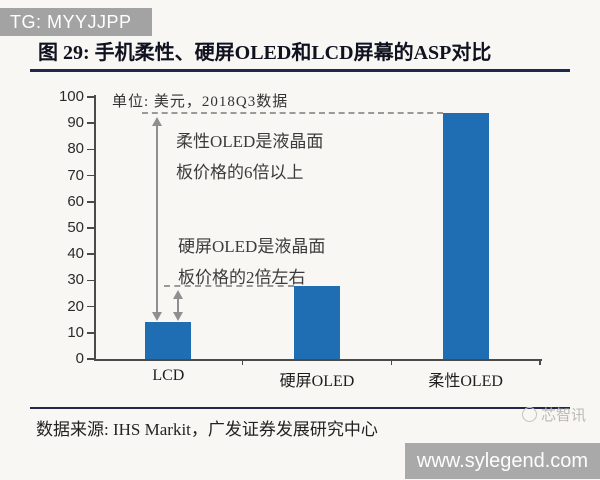  I want to click on annotation-line: 板价格的6倍以上, so click(240, 172).